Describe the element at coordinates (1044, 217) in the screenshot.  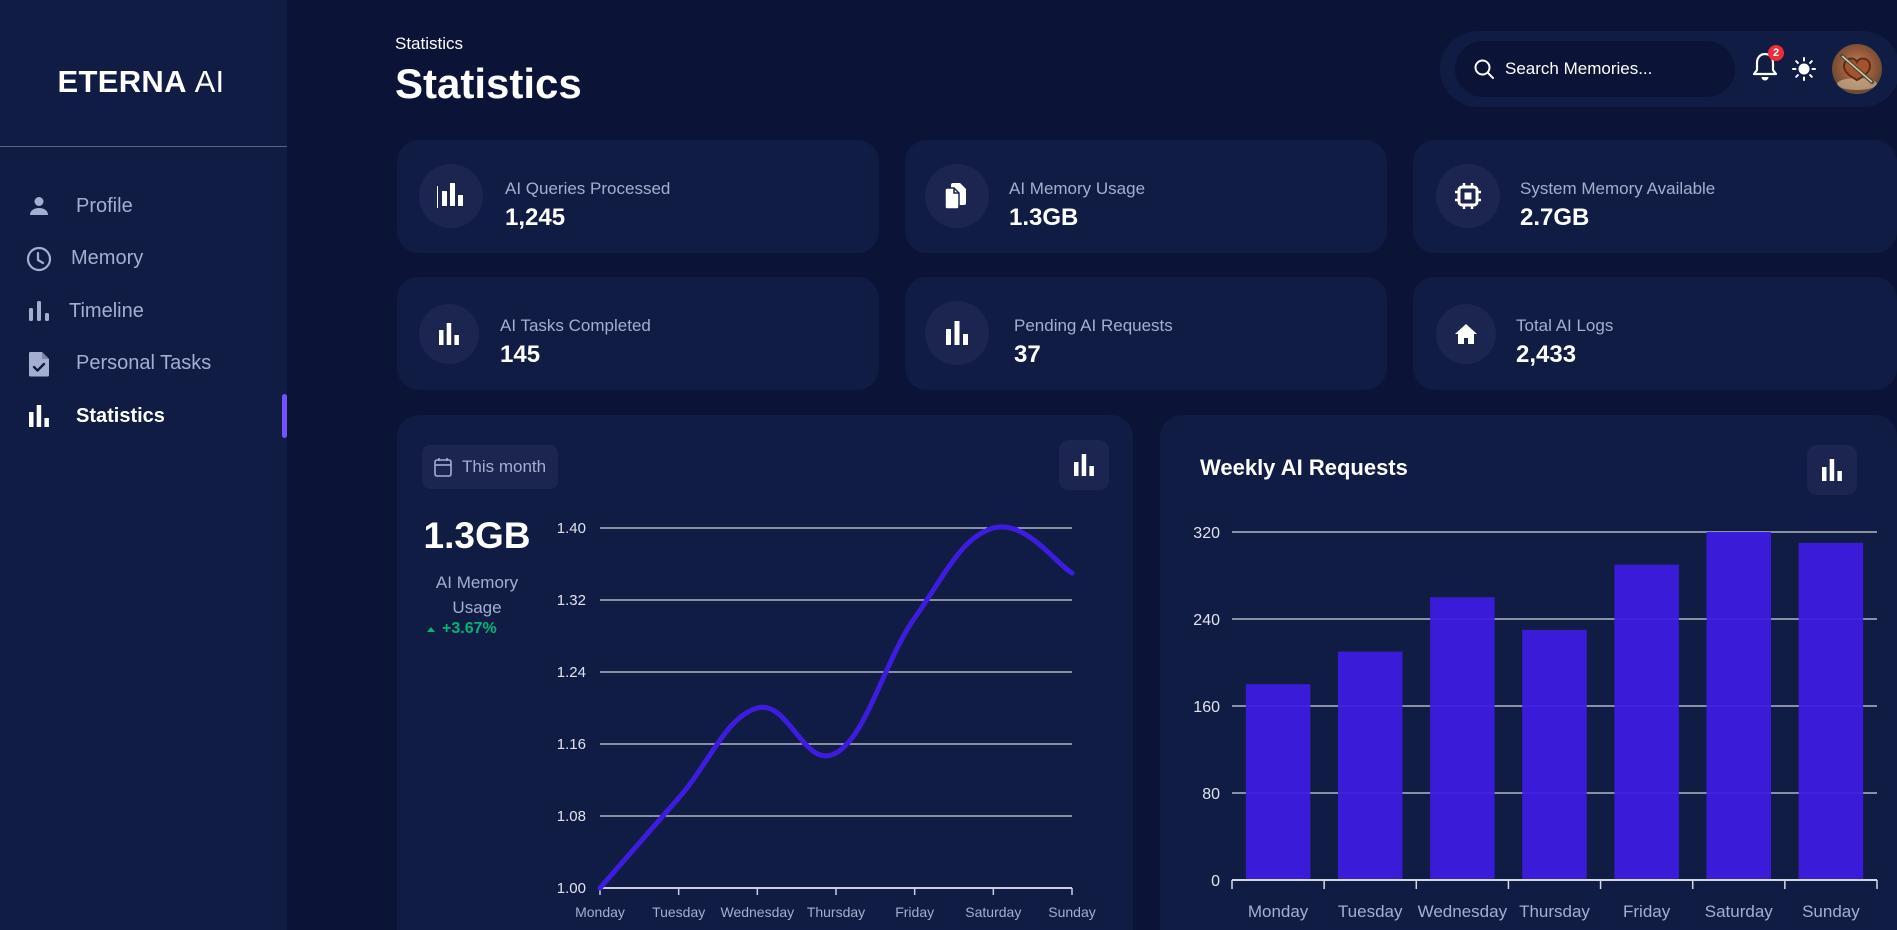
I see `stat-value: 1.3GB` at that location.